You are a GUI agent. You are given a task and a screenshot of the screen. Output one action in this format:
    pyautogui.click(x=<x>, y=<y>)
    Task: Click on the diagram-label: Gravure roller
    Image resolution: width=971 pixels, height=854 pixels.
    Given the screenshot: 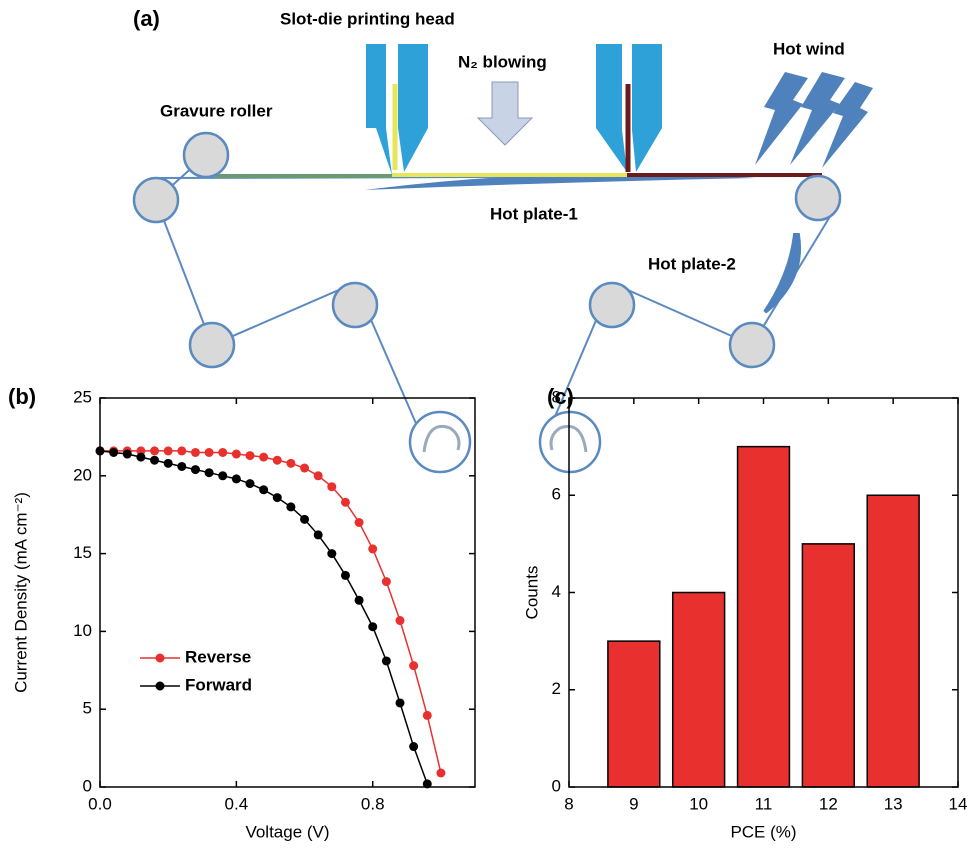 What is the action you would take?
    pyautogui.click(x=216, y=110)
    